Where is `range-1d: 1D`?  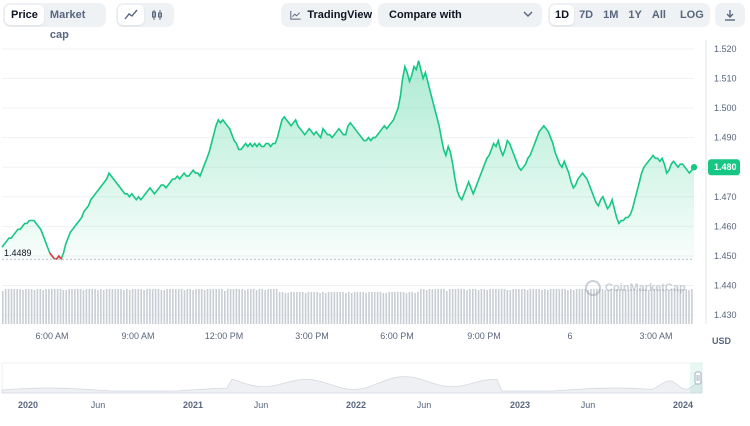 range-1d: 1D is located at coordinates (562, 15).